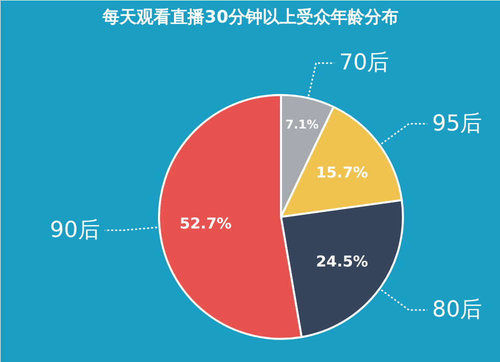  Describe the element at coordinates (250, 18) in the screenshot. I see `chart-title: 每天观看直播30分钟以上受众年龄分布` at that location.